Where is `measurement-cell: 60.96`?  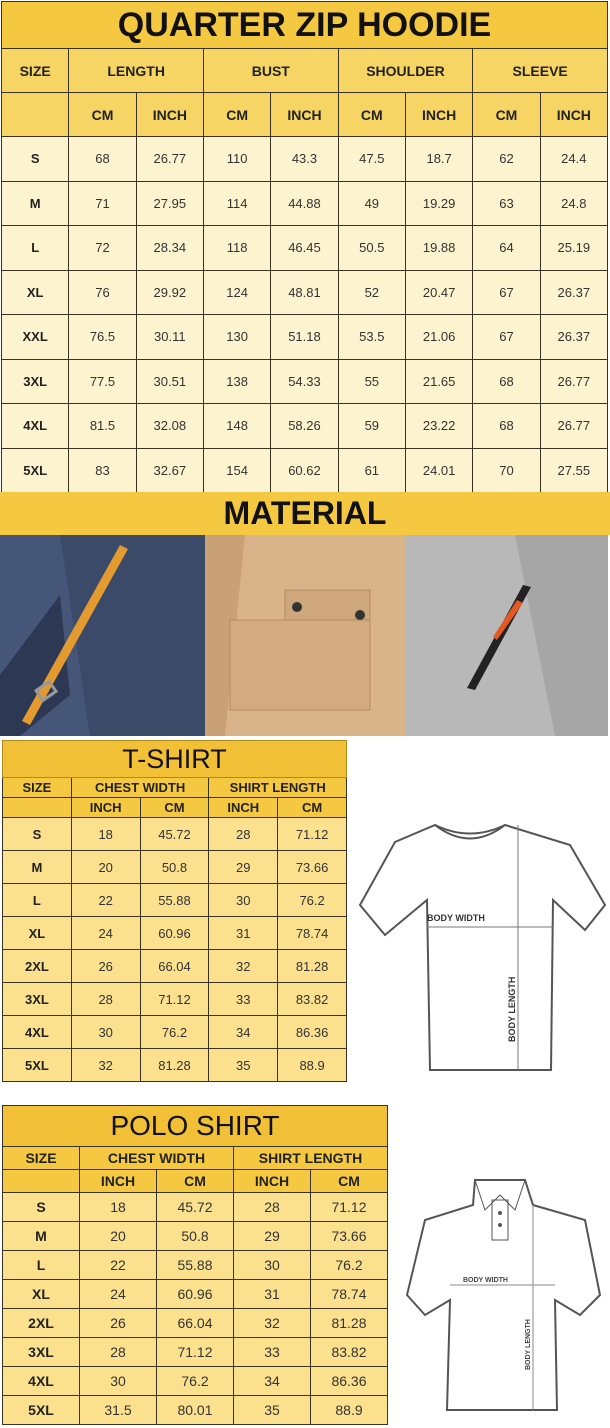
measurement-cell: 60.96 is located at coordinates (174, 933).